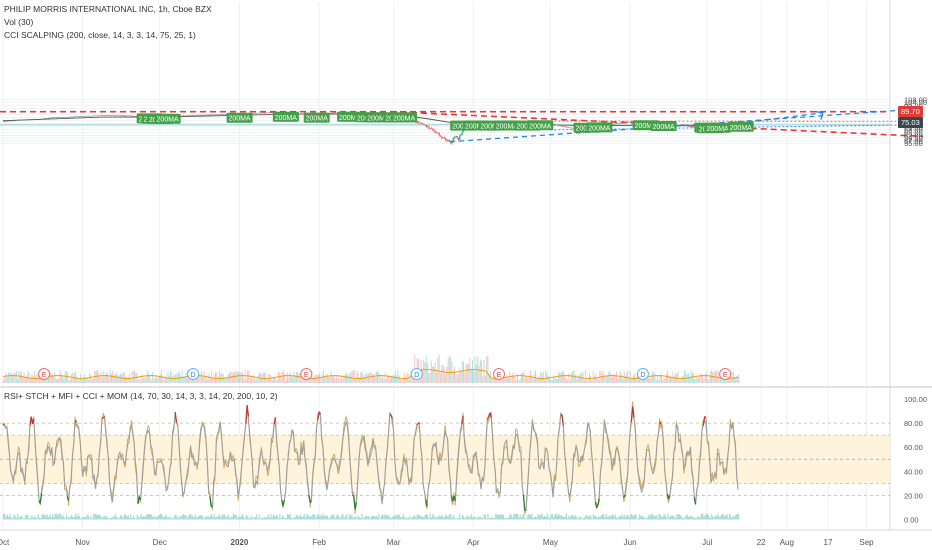  Describe the element at coordinates (725, 374) in the screenshot. I see `earnings-event-icon` at that location.